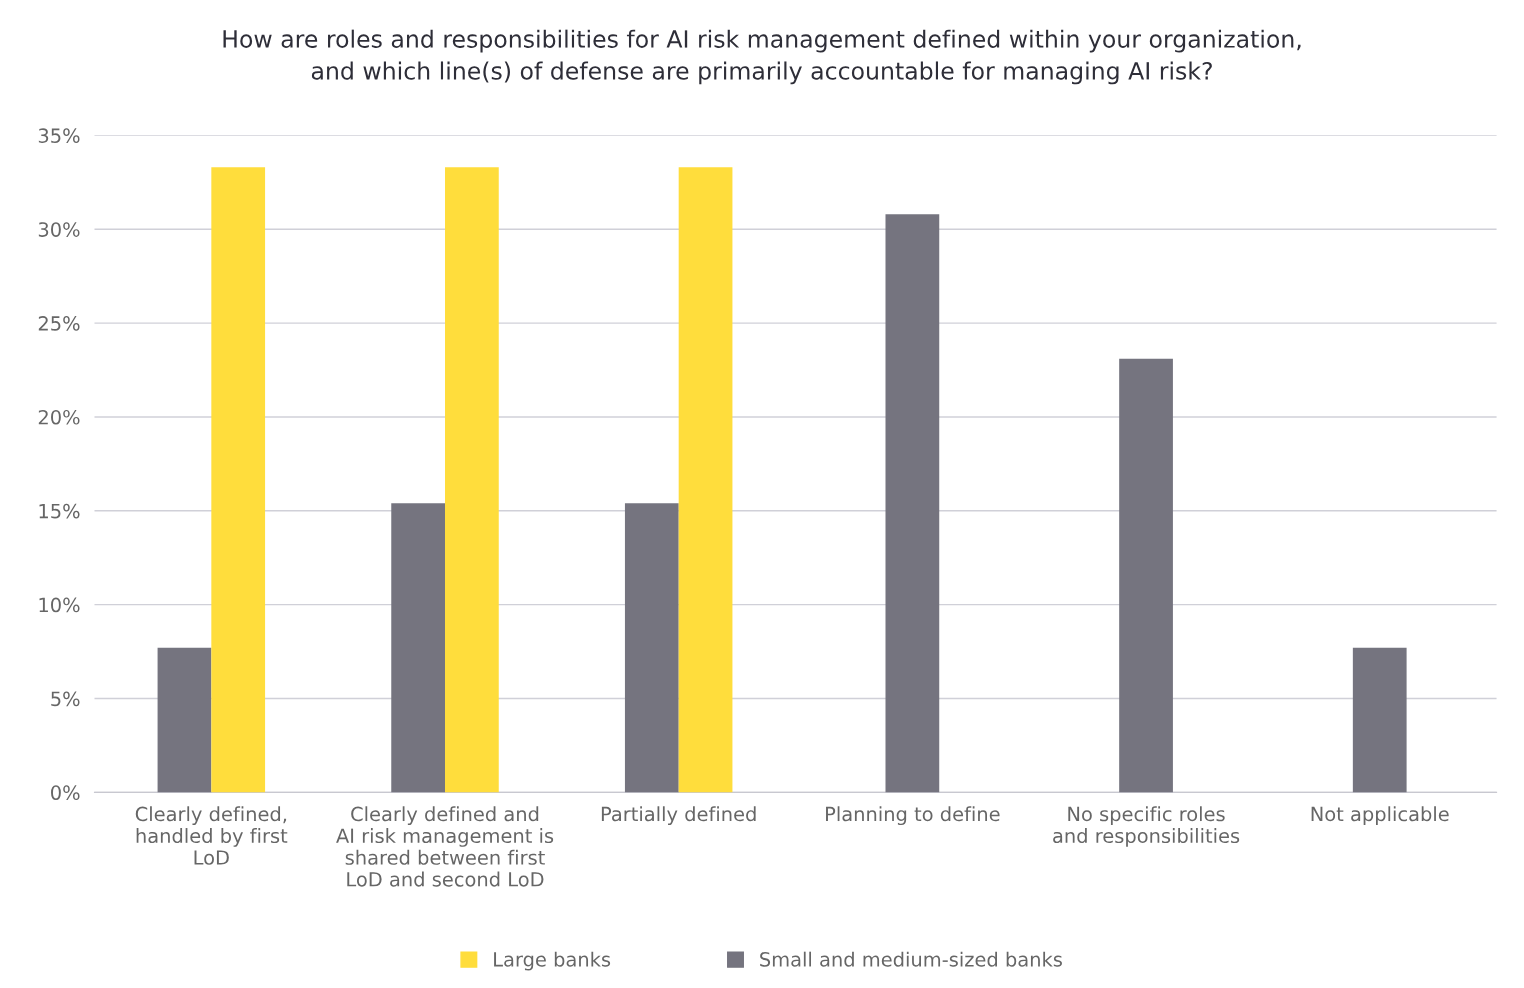 Image resolution: width=1524 pixels, height=988 pixels. Describe the element at coordinates (65, 793) in the screenshot. I see `y-tick-label: 0%` at that location.